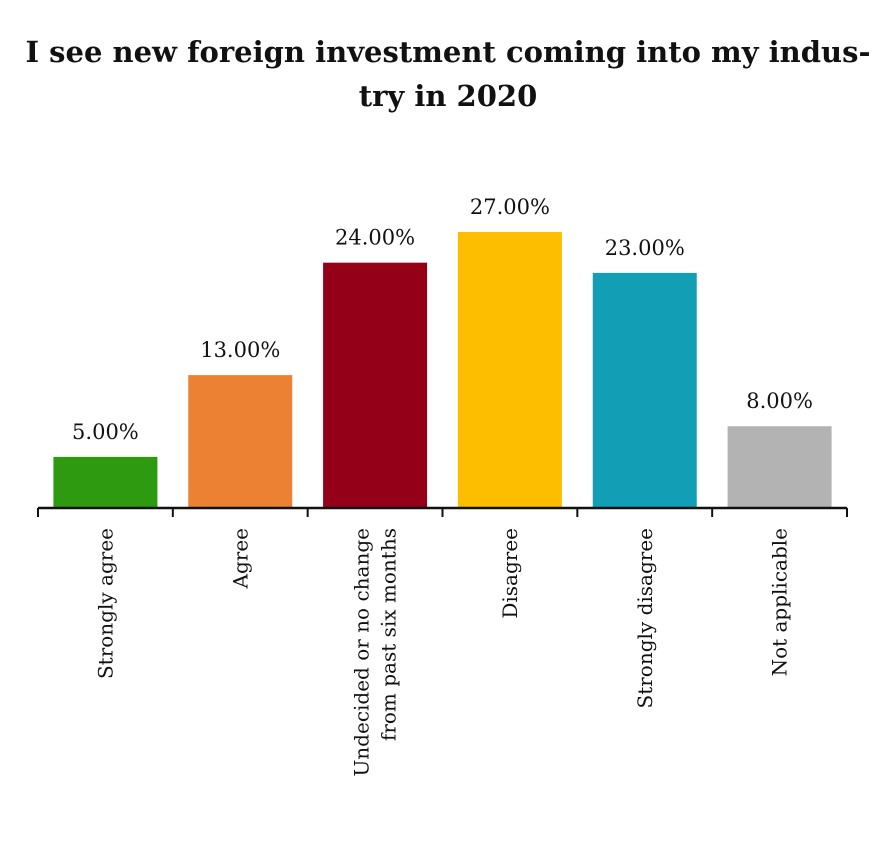  I want to click on value-label-agree: 13.00%, so click(240, 350).